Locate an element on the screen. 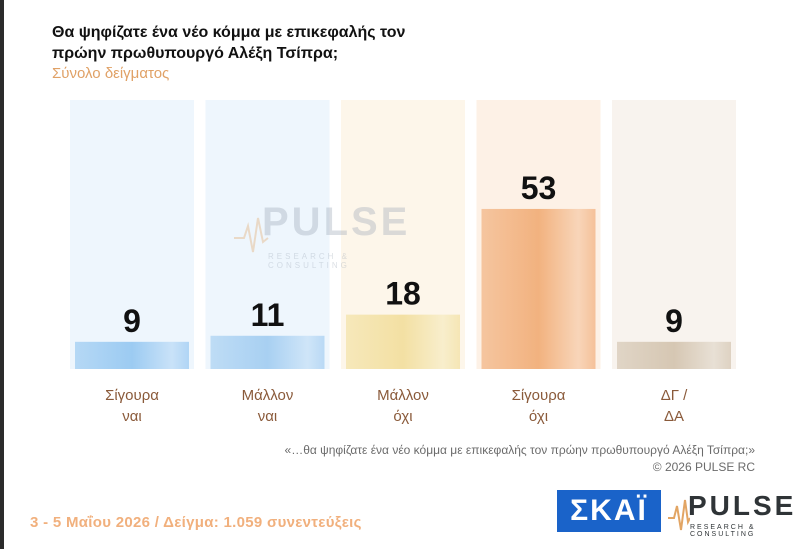 The image size is (799, 549). bar-value-label: 53 is located at coordinates (539, 188).